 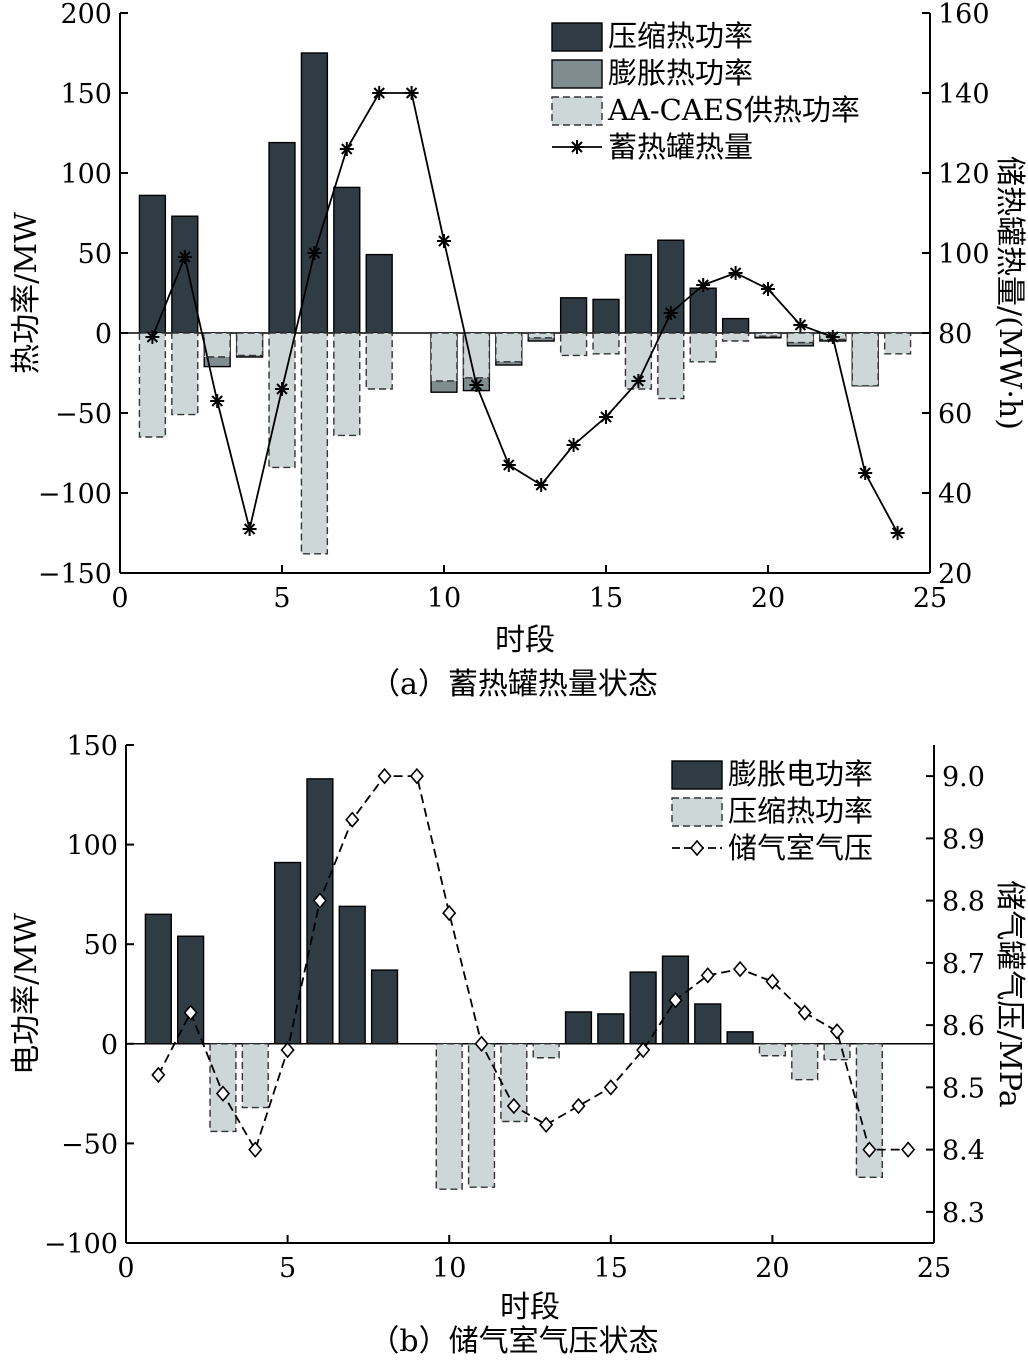 I want to click on legend-label: 膨胀电功率, so click(x=800, y=774).